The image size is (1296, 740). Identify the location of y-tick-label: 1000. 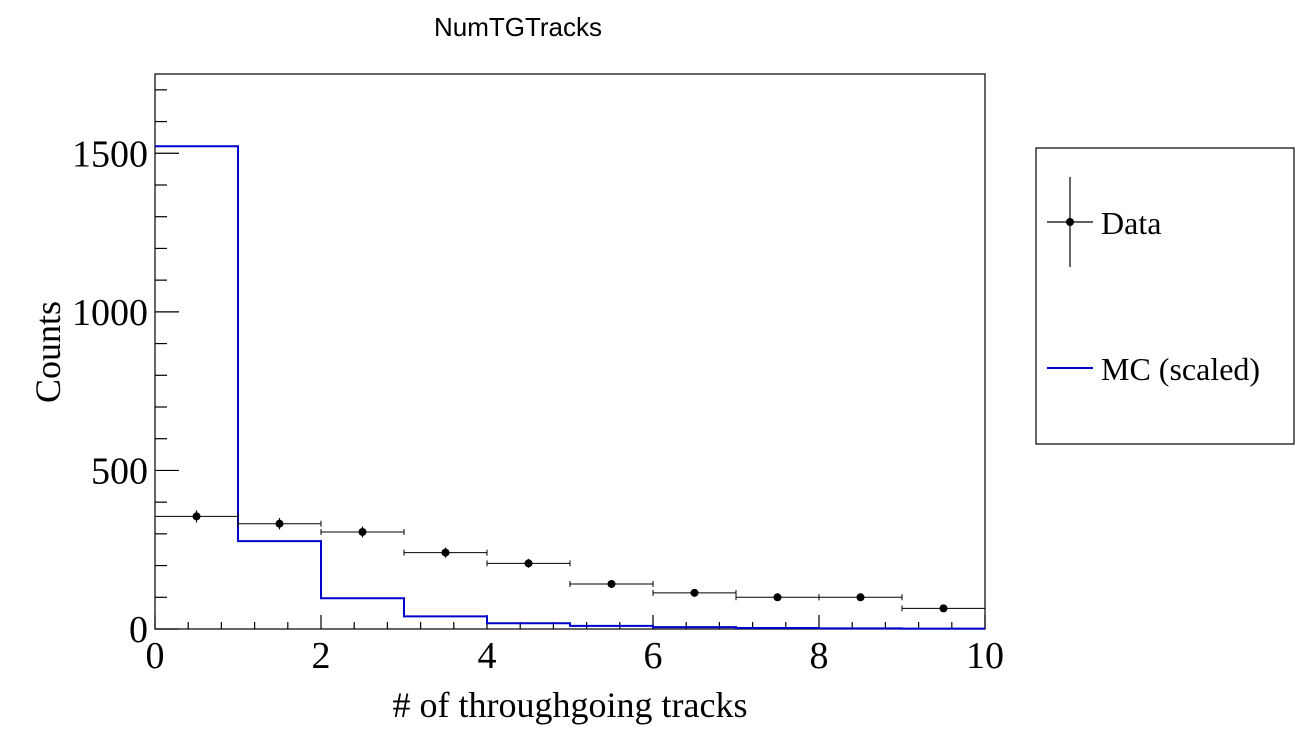
(110, 313).